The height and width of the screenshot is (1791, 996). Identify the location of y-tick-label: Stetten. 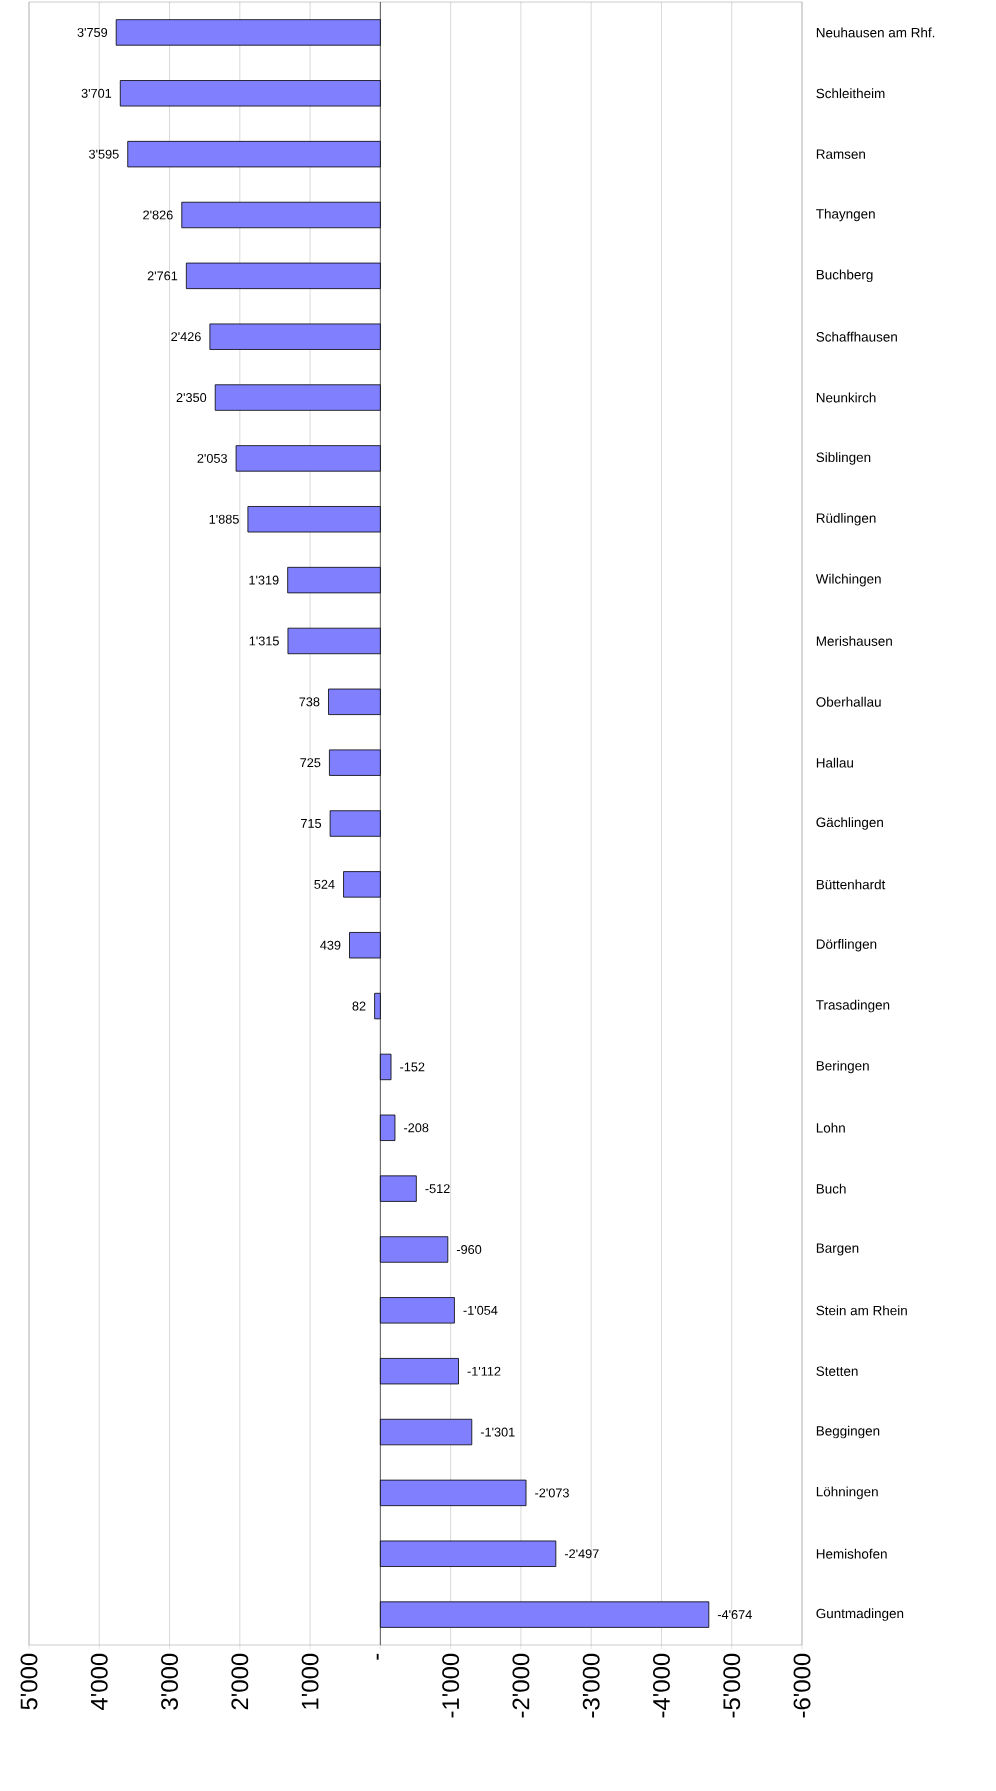
(837, 1371).